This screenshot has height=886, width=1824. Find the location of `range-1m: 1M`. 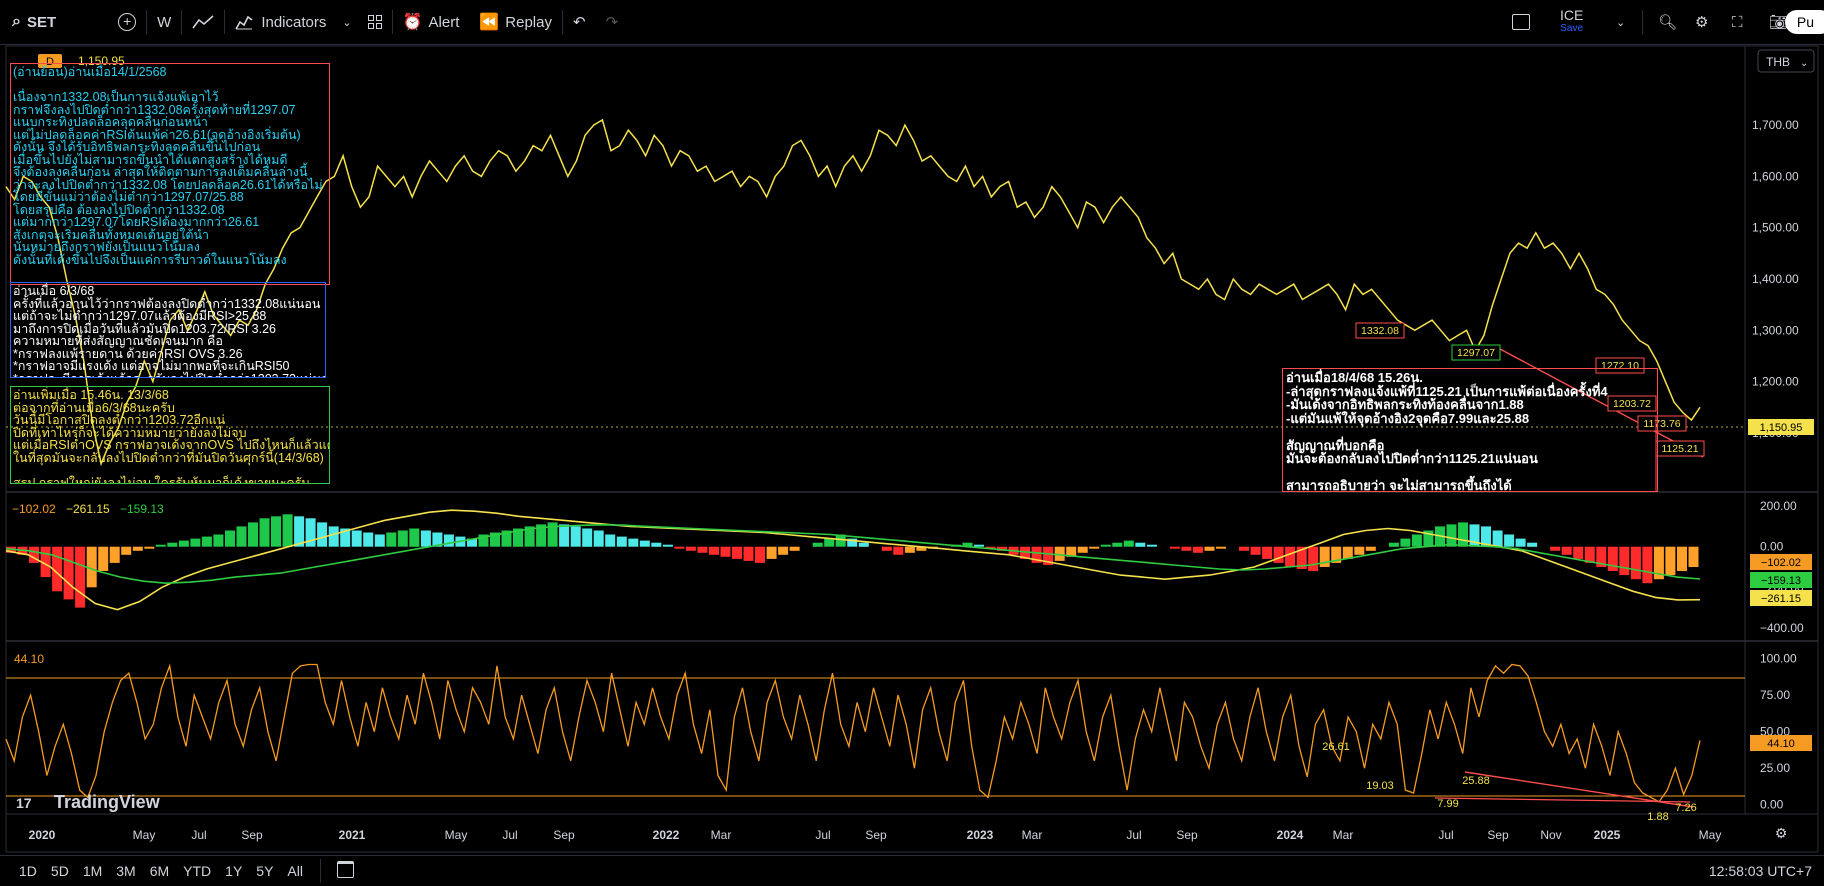

range-1m: 1M is located at coordinates (92, 871).